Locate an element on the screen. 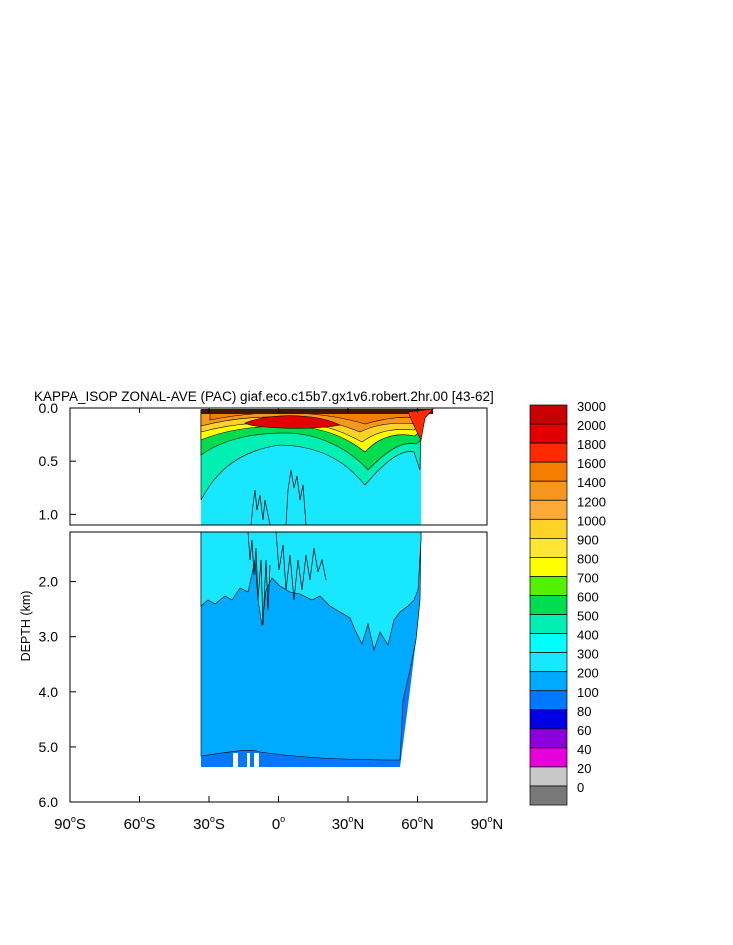 The height and width of the screenshot is (945, 733). x-tick-label: 60oS is located at coordinates (140, 823).